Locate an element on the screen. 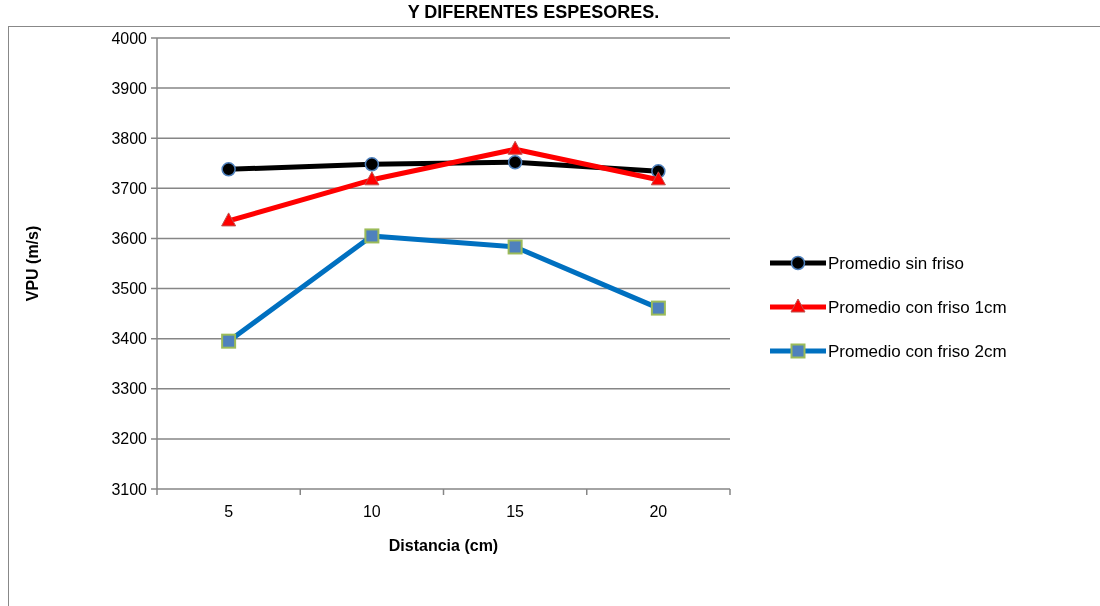  x-axis-title: Distancia (cm) is located at coordinates (443, 545).